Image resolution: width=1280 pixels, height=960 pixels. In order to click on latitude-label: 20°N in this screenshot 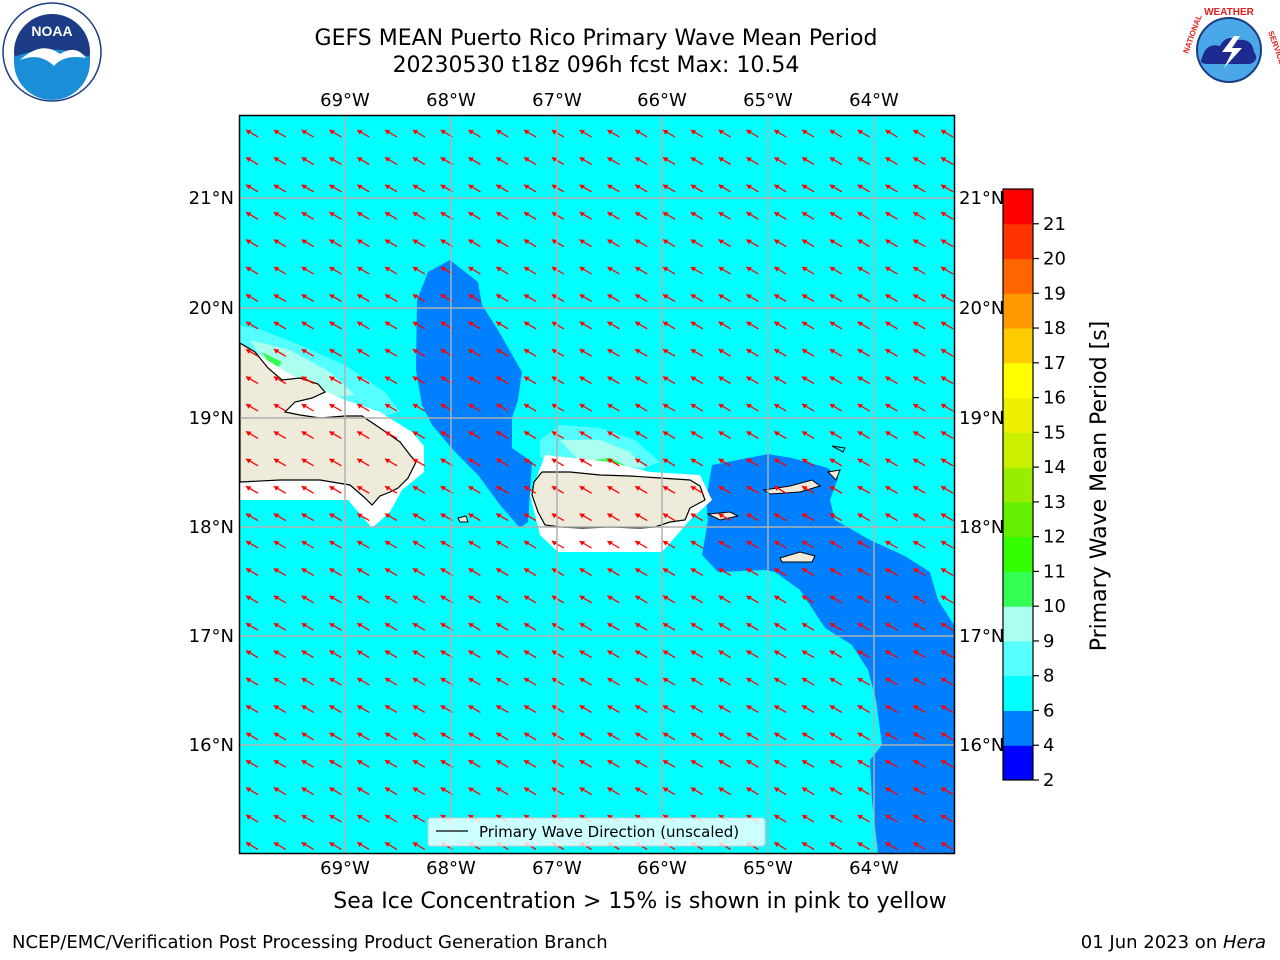, I will do `click(981, 308)`.